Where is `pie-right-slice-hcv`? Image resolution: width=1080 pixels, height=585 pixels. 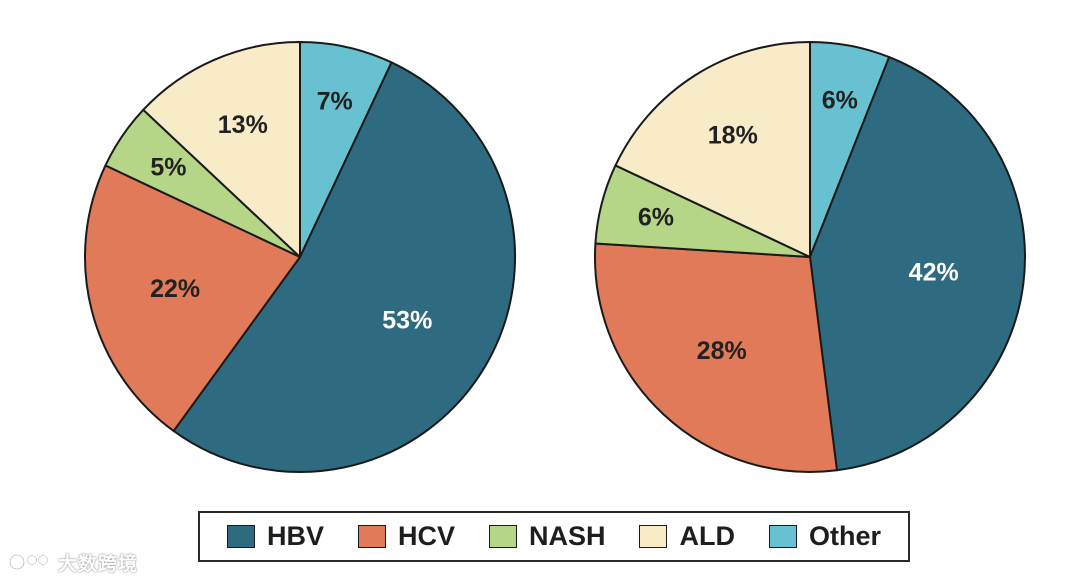
pie-right-slice-hcv is located at coordinates (716, 357).